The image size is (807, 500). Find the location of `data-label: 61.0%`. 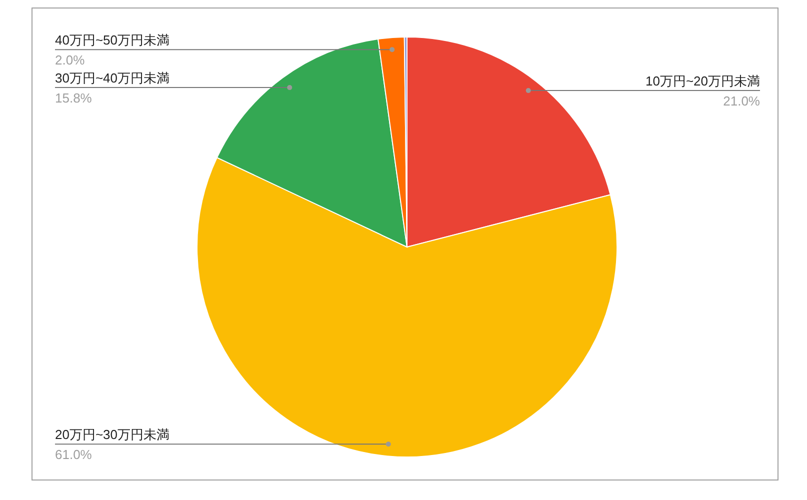

data-label: 61.0% is located at coordinates (73, 454).